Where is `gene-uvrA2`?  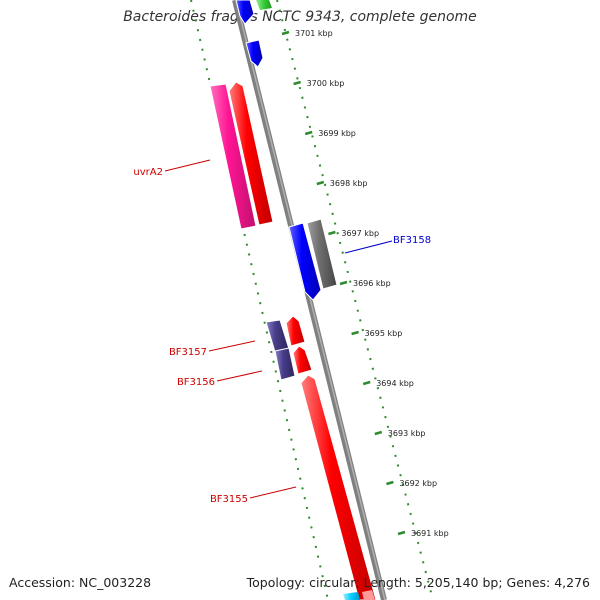
gene-uvrA2 is located at coordinates (233, 156).